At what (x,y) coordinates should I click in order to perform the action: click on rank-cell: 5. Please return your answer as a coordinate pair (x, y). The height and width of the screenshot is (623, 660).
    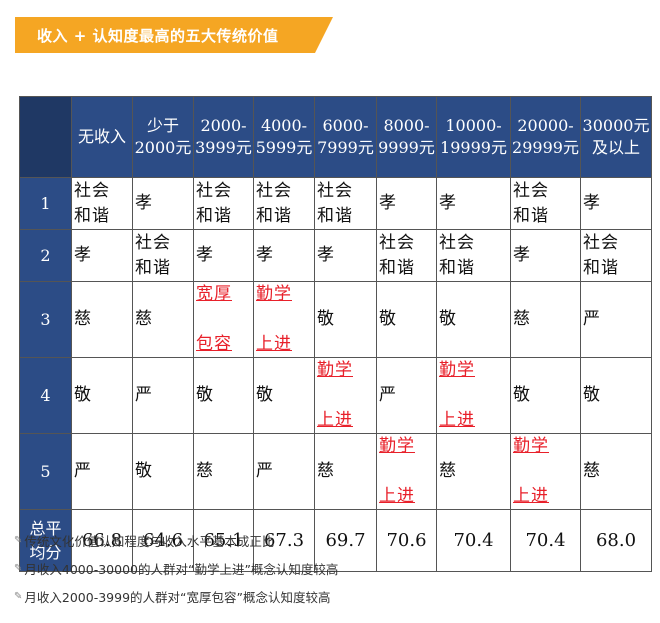
    Looking at the image, I should click on (45, 471).